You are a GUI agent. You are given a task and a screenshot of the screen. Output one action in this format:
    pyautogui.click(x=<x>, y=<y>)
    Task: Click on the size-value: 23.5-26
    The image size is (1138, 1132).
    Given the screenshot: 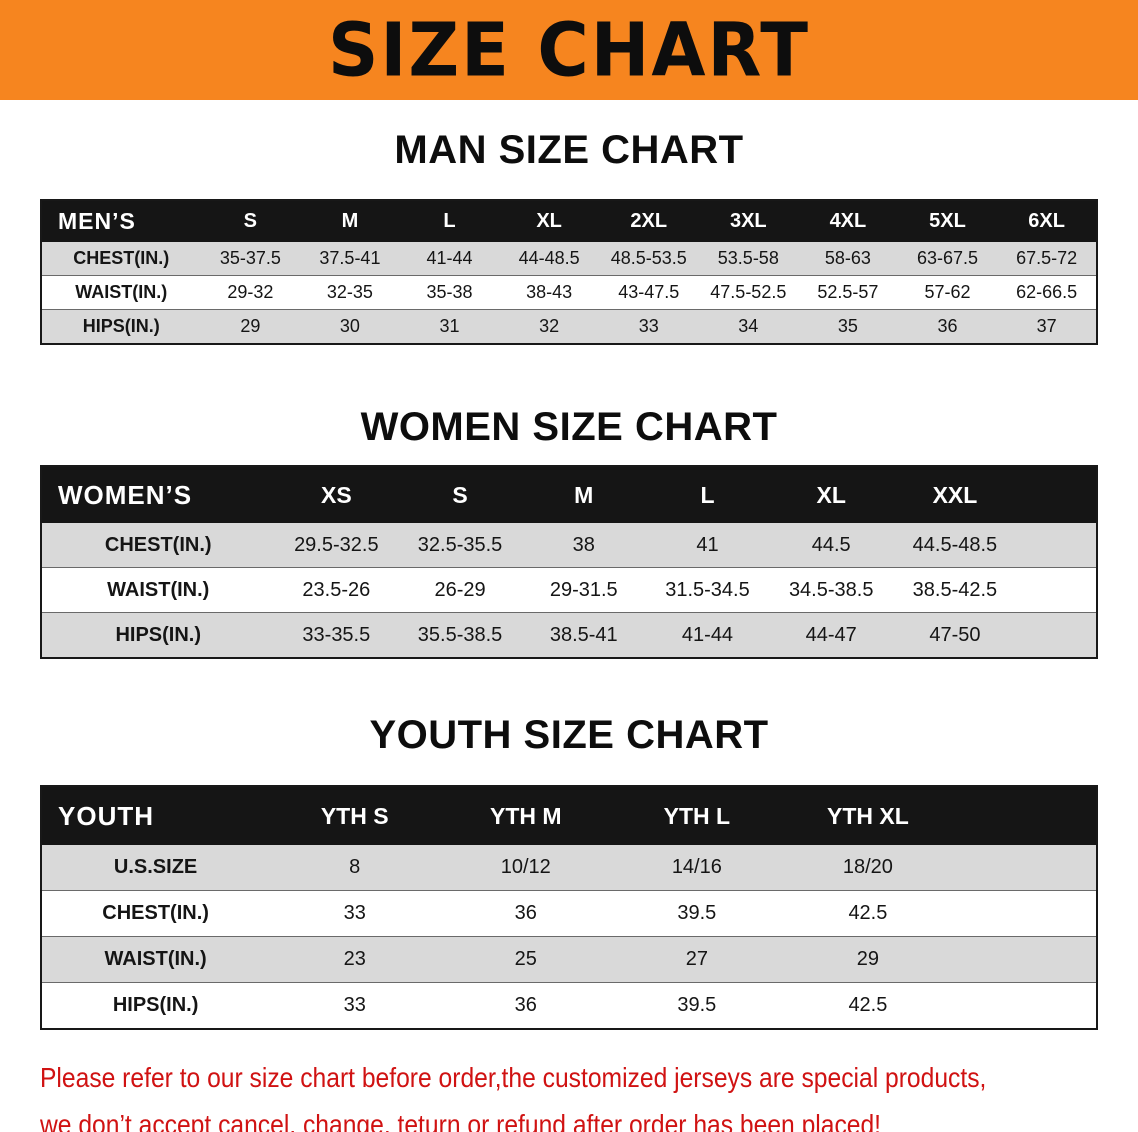 What is the action you would take?
    pyautogui.click(x=336, y=590)
    